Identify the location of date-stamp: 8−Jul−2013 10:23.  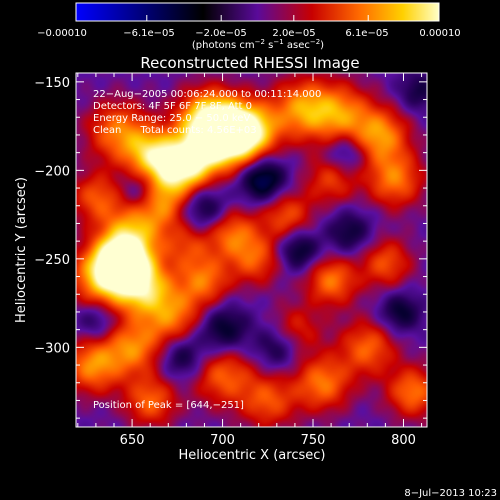
(450, 493).